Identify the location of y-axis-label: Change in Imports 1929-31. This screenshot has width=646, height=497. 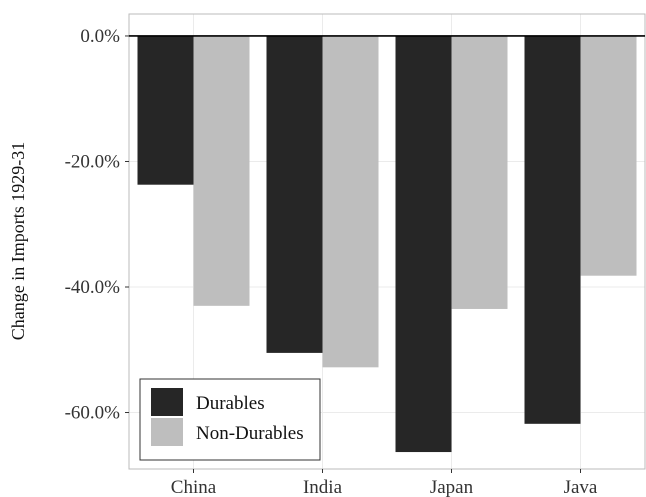
(18, 241).